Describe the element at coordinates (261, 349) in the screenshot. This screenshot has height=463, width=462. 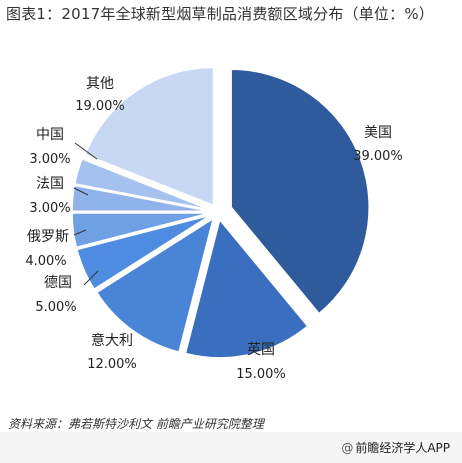
I see `slice-name-label-1: 英国` at that location.